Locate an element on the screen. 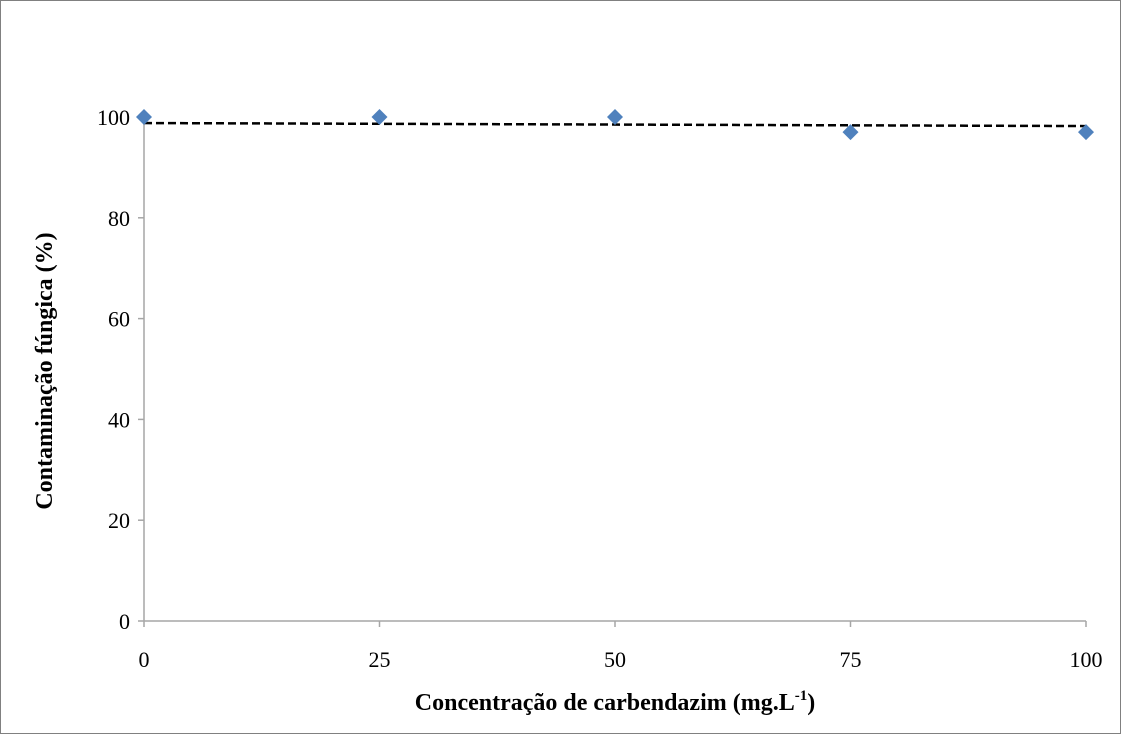 Image resolution: width=1122 pixels, height=740 pixels. x-tick-label: 25 is located at coordinates (380, 659).